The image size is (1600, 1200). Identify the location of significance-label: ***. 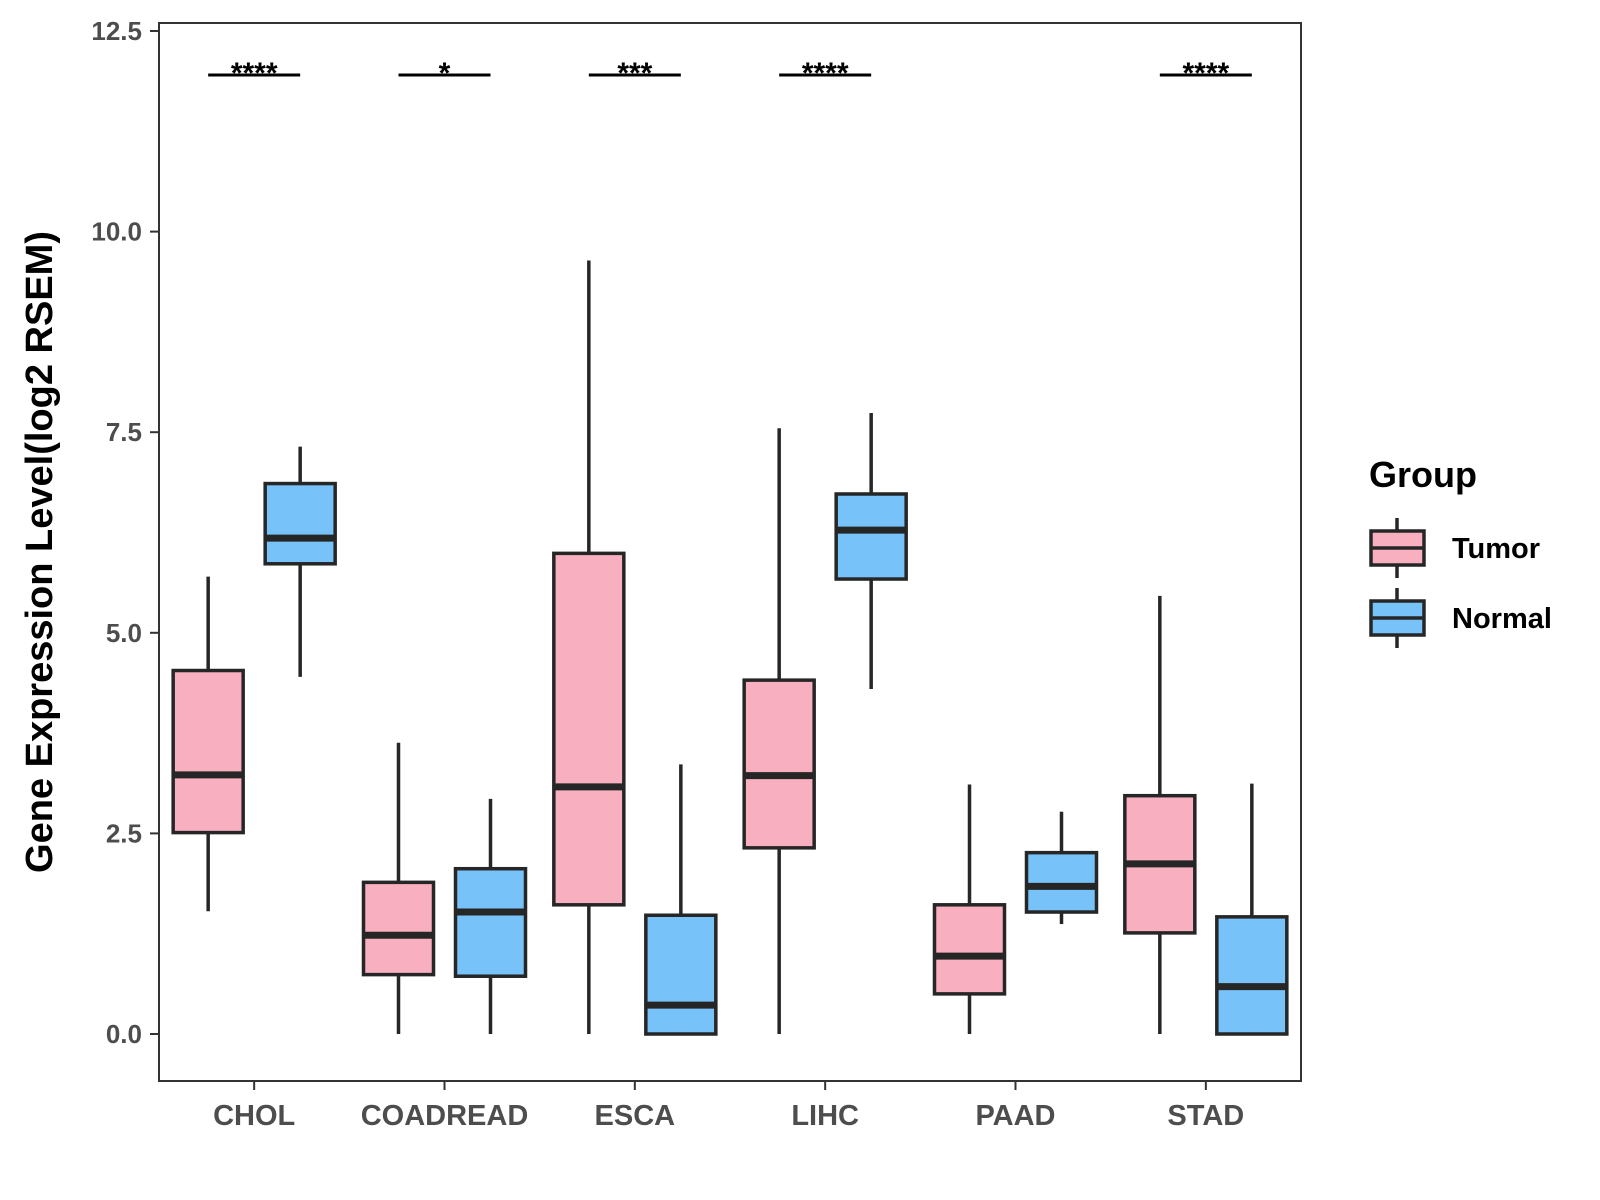
(634, 73).